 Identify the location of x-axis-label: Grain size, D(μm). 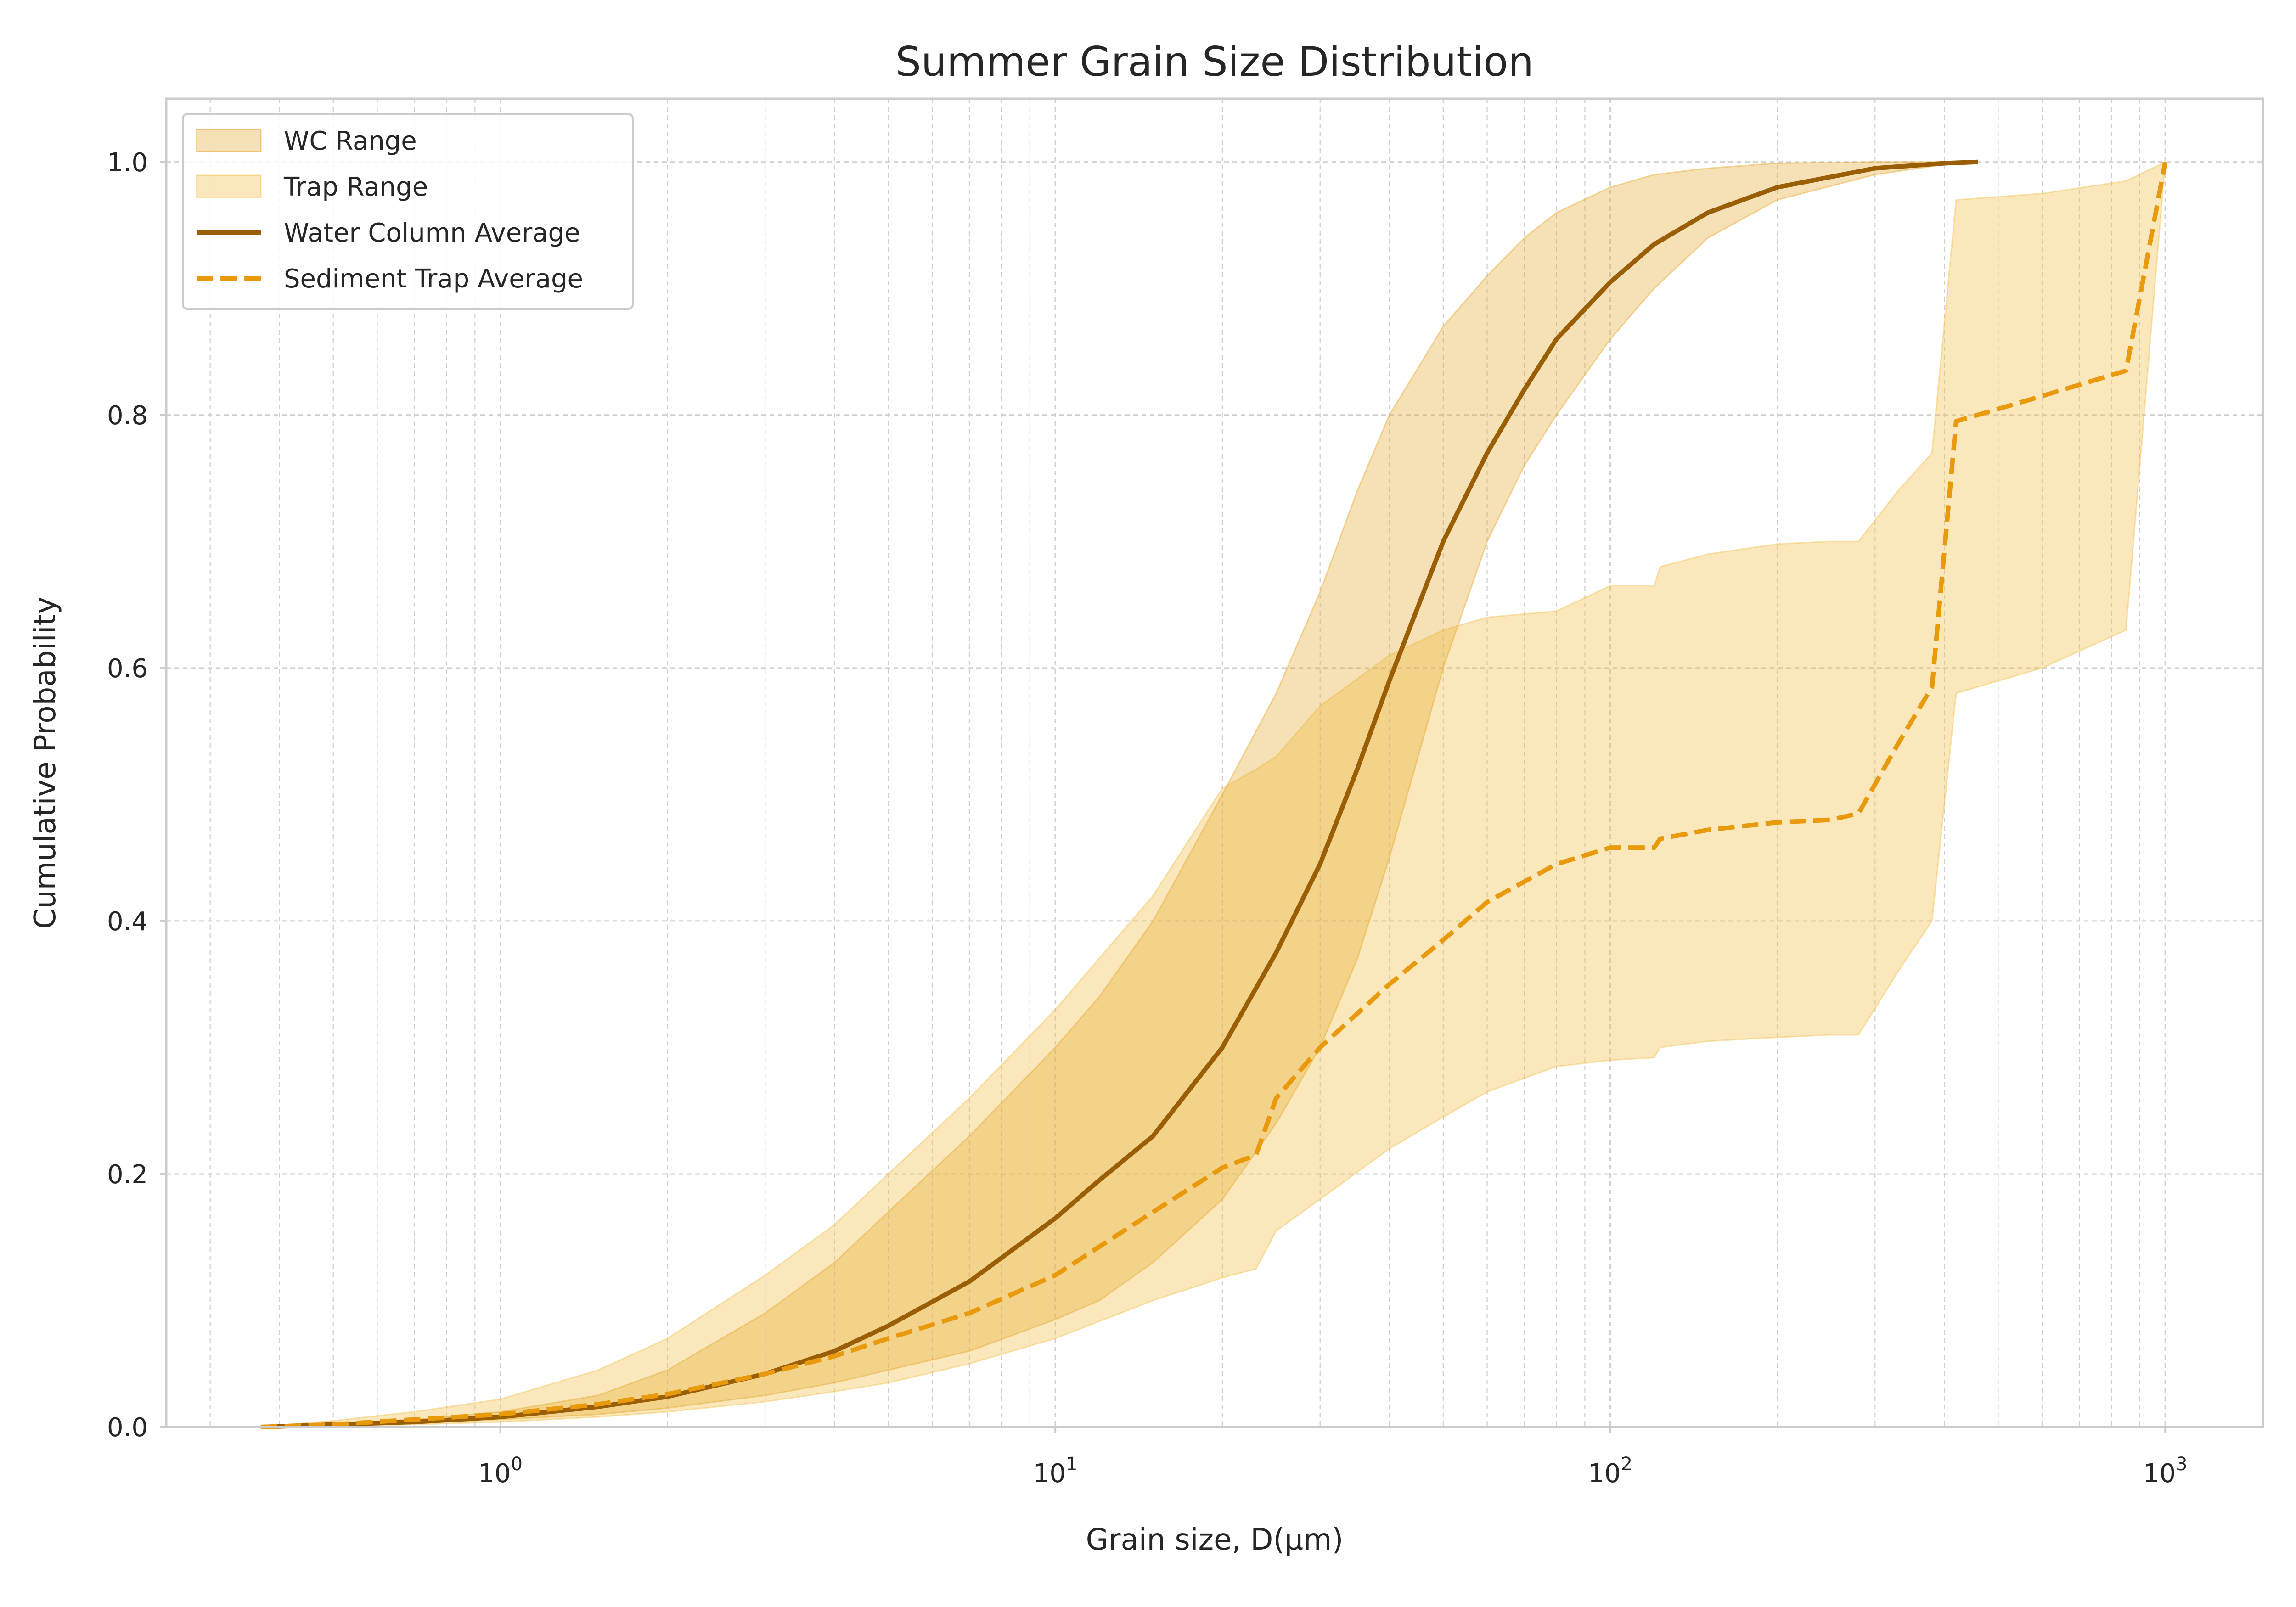
(1215, 1540).